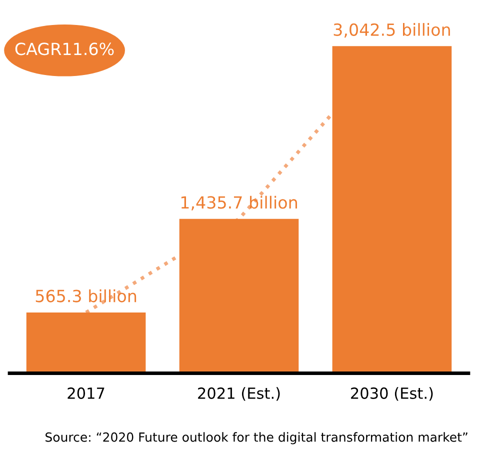 This screenshot has height=458, width=478. I want to click on annotation: CAGR11.6%, so click(64, 49).